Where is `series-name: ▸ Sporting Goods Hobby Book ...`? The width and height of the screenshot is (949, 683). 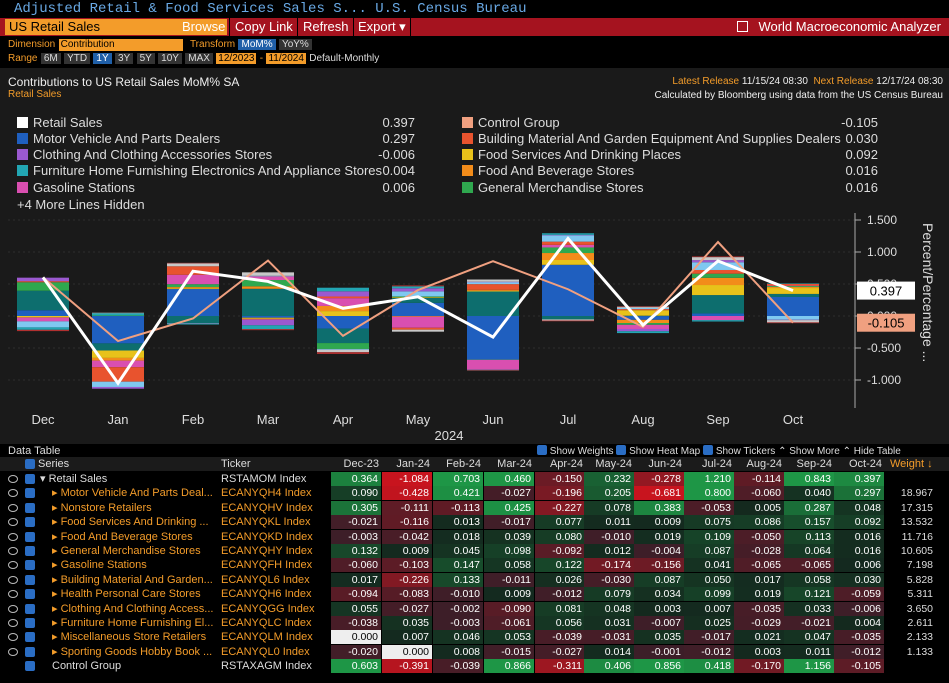 series-name: ▸ Sporting Goods Hobby Book ... is located at coordinates (132, 651).